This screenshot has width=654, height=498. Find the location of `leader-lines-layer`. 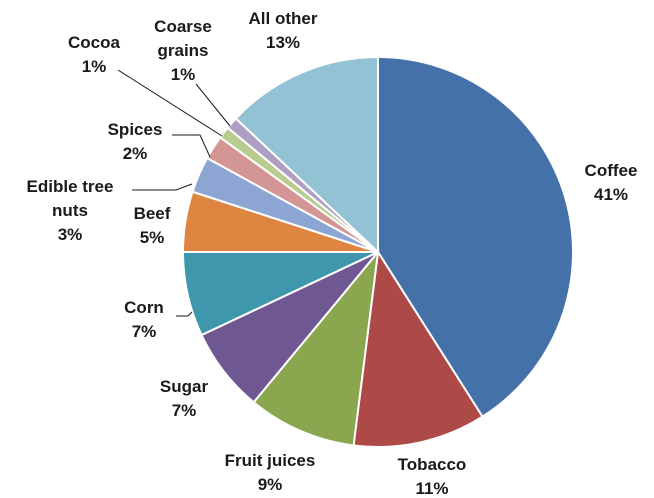

leader-lines-layer is located at coordinates (174, 193).